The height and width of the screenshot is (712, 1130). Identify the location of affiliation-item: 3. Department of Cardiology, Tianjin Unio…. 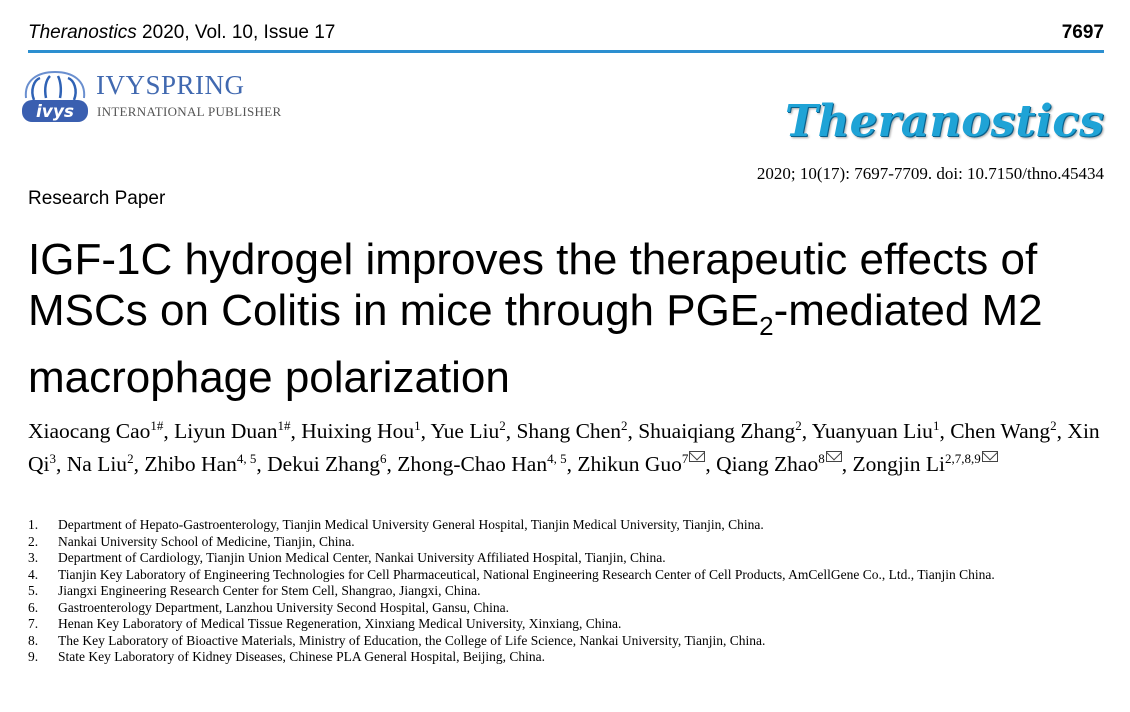
(568, 558).